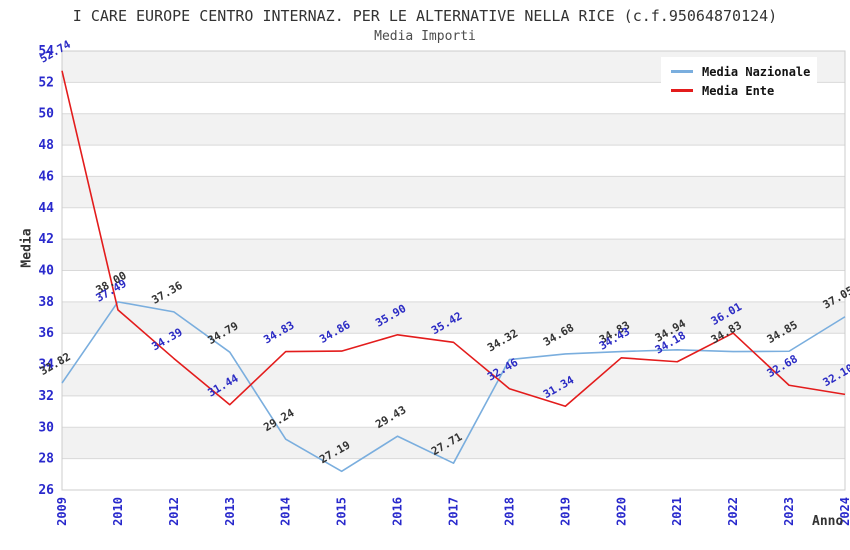 The width and height of the screenshot is (850, 550). I want to click on y-tick-46: 46, so click(46, 176).